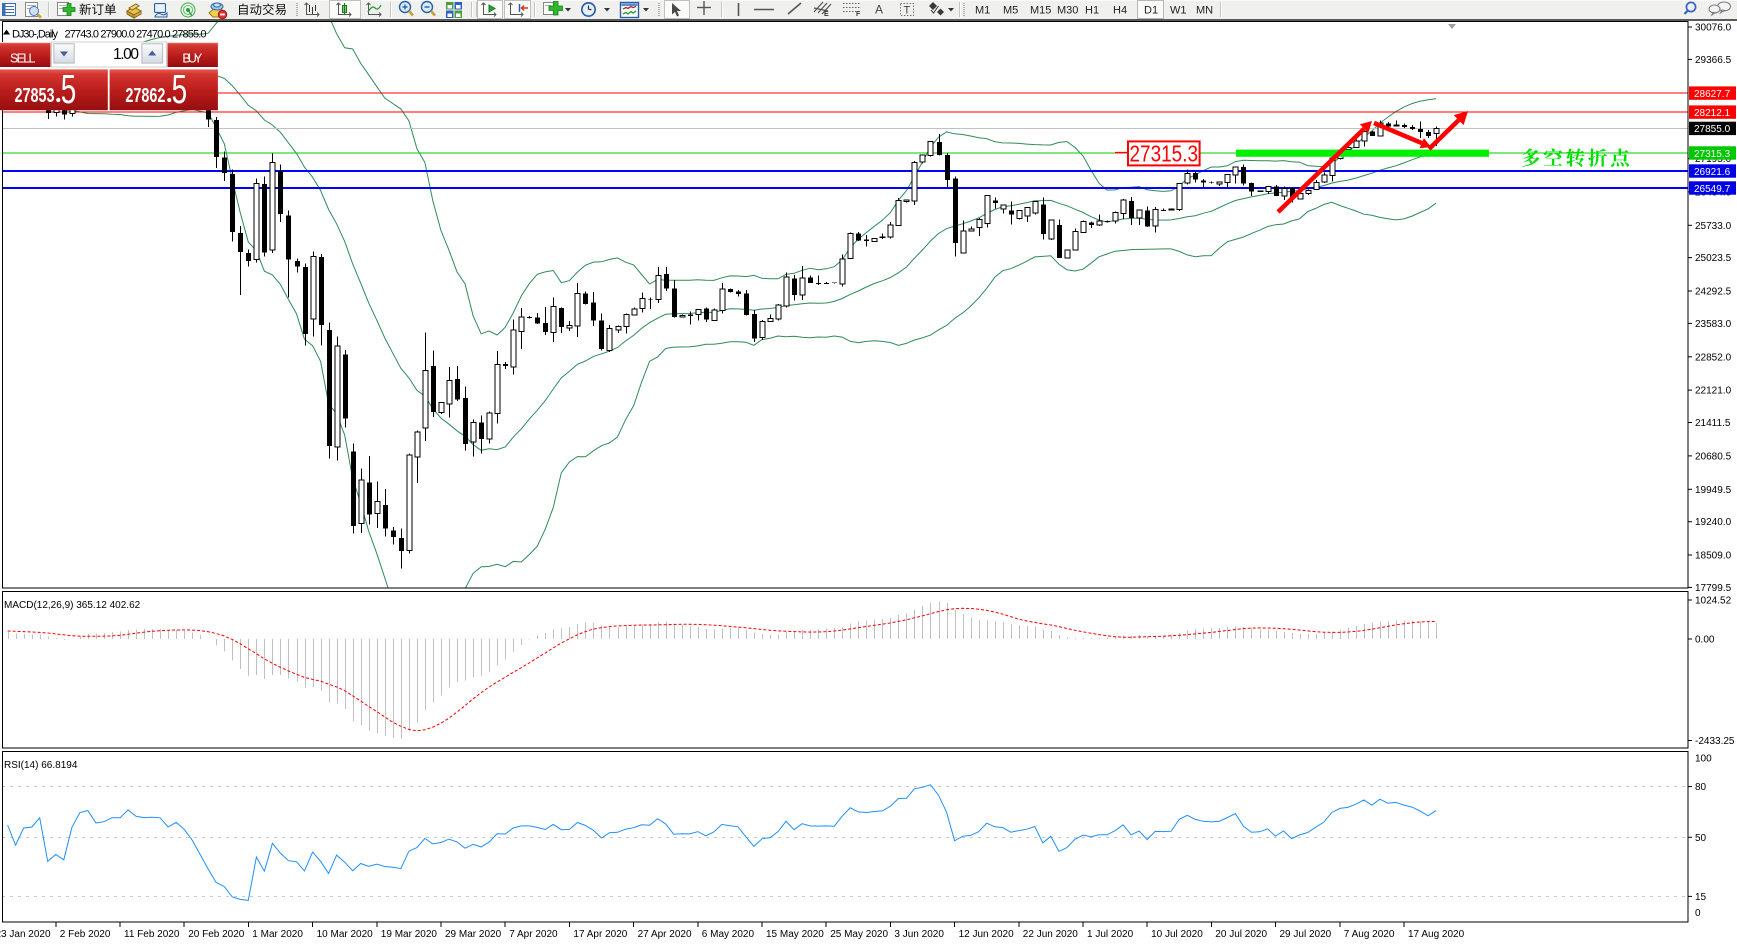 The width and height of the screenshot is (1737, 944). Describe the element at coordinates (1712, 129) in the screenshot. I see `svg-text: 27855.0` at that location.